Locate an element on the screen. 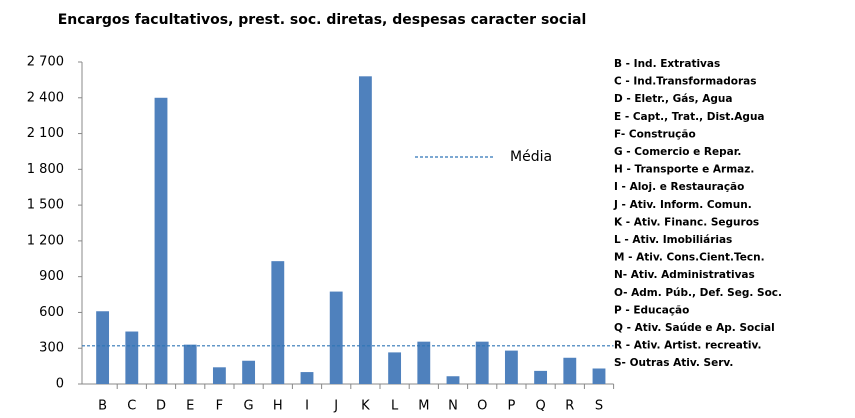 The image size is (855, 418). y-tick-label: 2 400 is located at coordinates (45, 97).